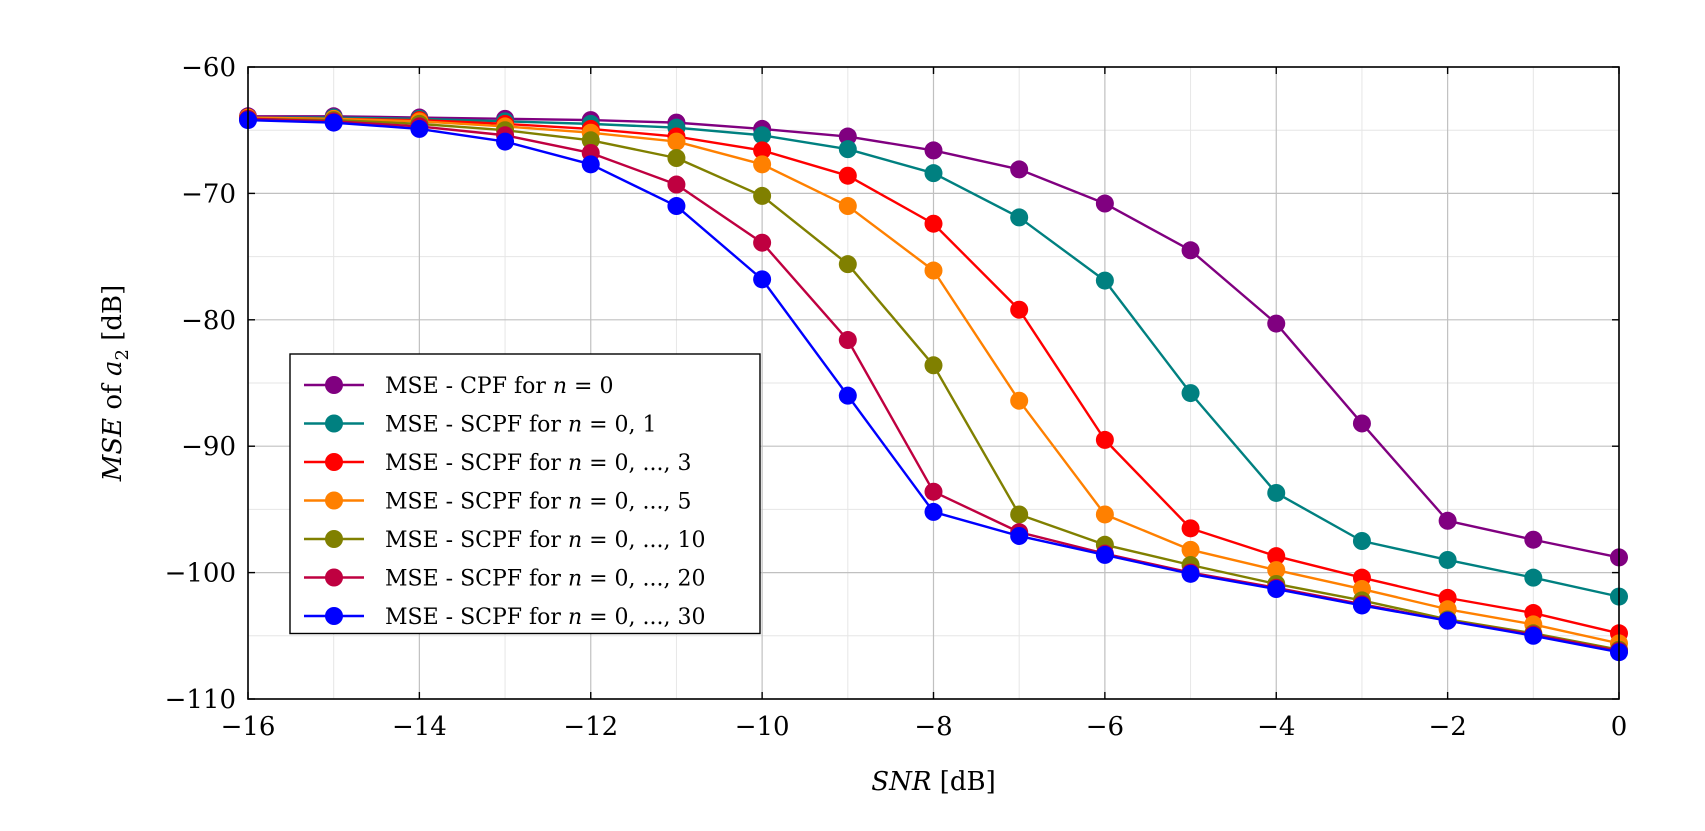 Image resolution: width=1705 pixels, height=831 pixels. What do you see at coordinates (643, 579) in the screenshot?
I see `legend-label-range: = 0, ..., 20` at bounding box center [643, 579].